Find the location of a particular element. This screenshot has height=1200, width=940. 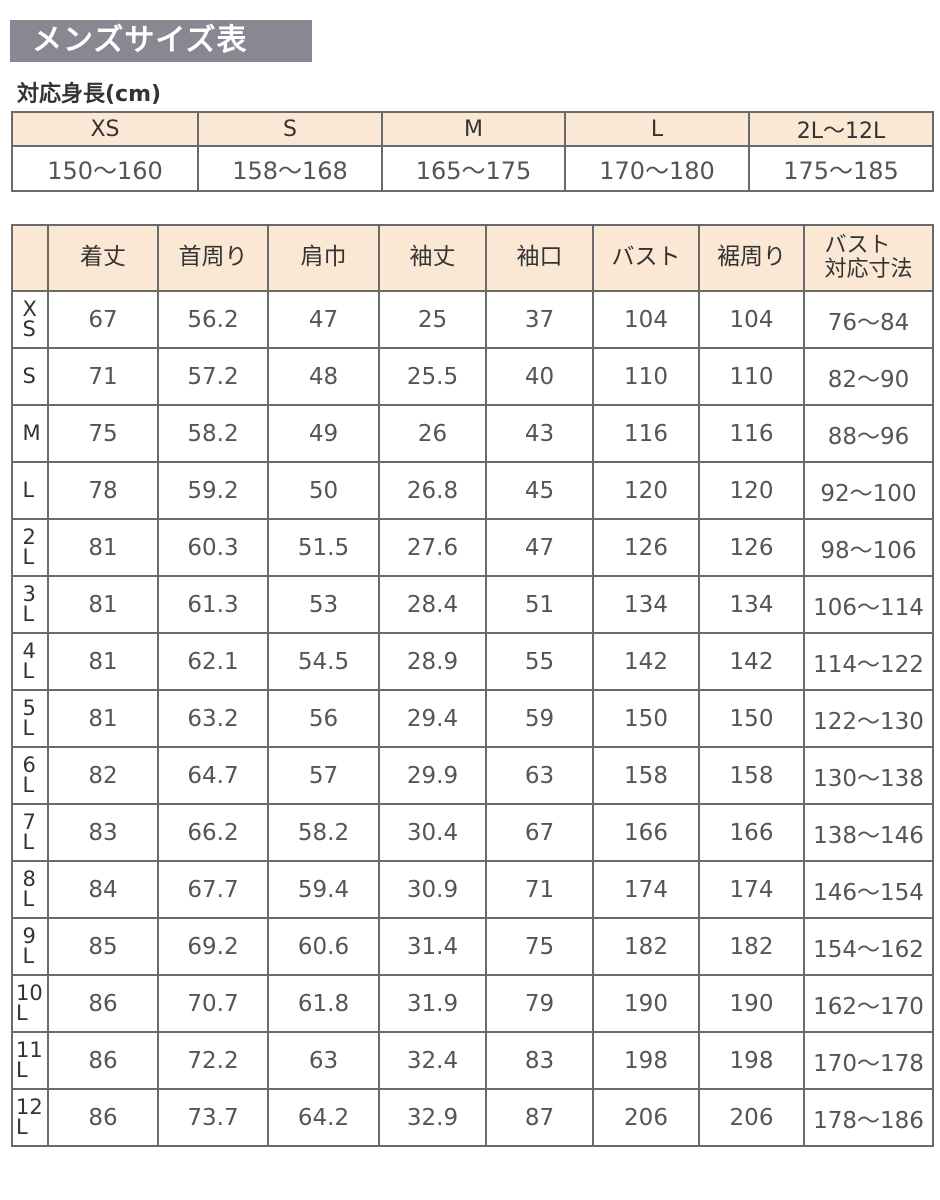

height-table-caption: 対応身長(cm) is located at coordinates (89, 94).